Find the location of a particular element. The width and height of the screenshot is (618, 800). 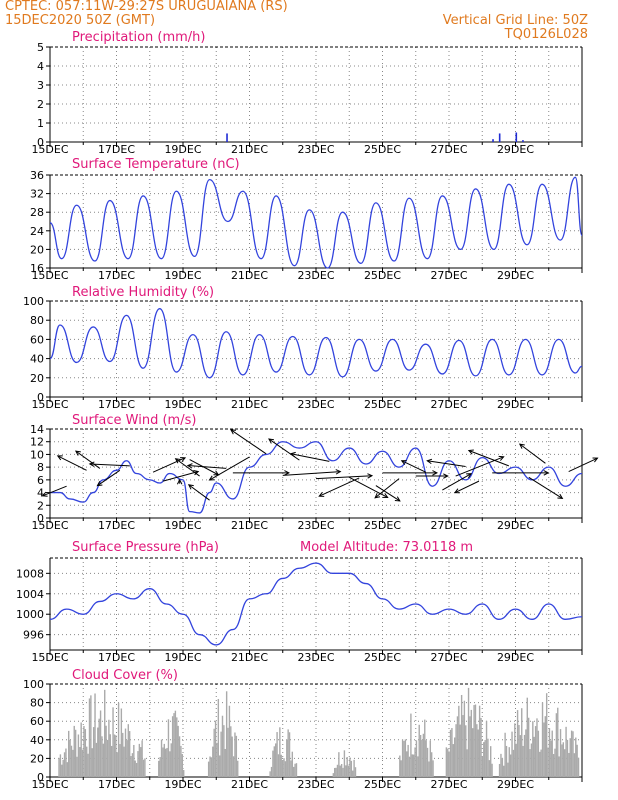

x-tick-label: 21DEC is located at coordinates (249, 275).